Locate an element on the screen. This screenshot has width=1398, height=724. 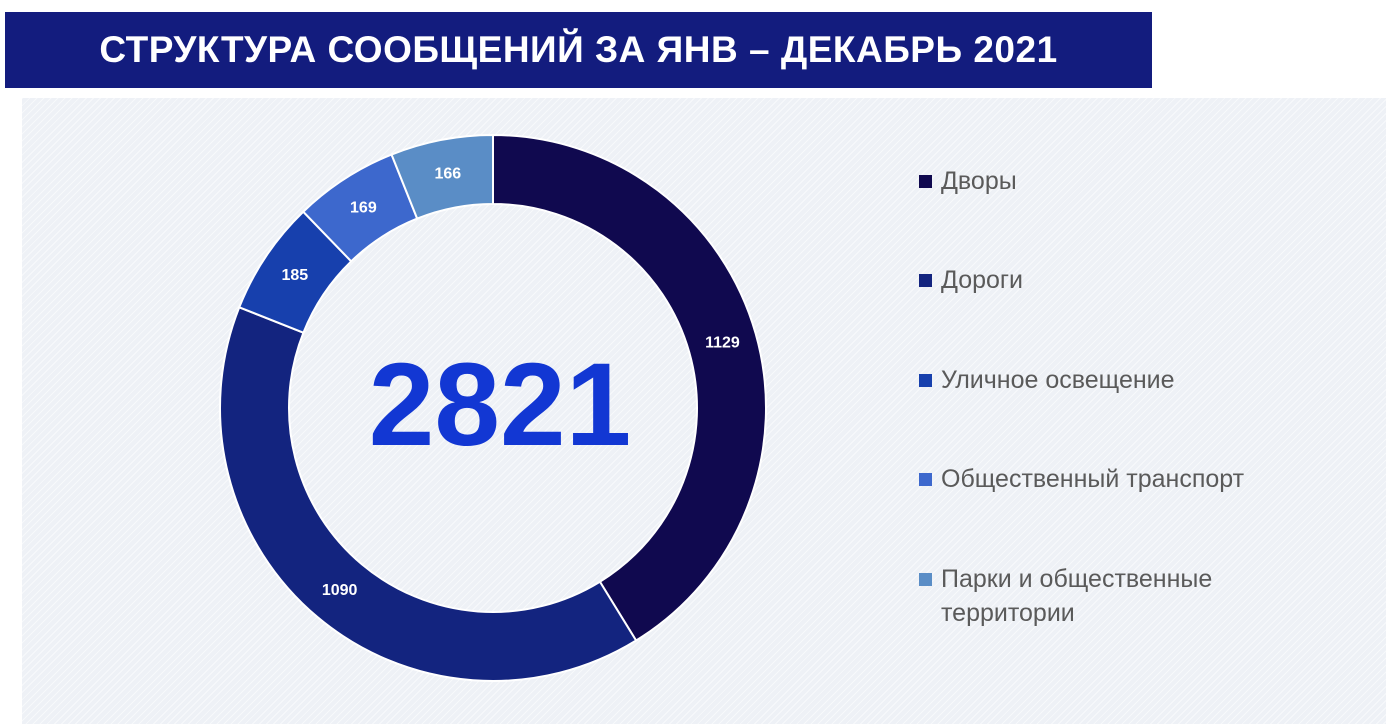
legend-label: Общественный транспорт is located at coordinates (1093, 479).